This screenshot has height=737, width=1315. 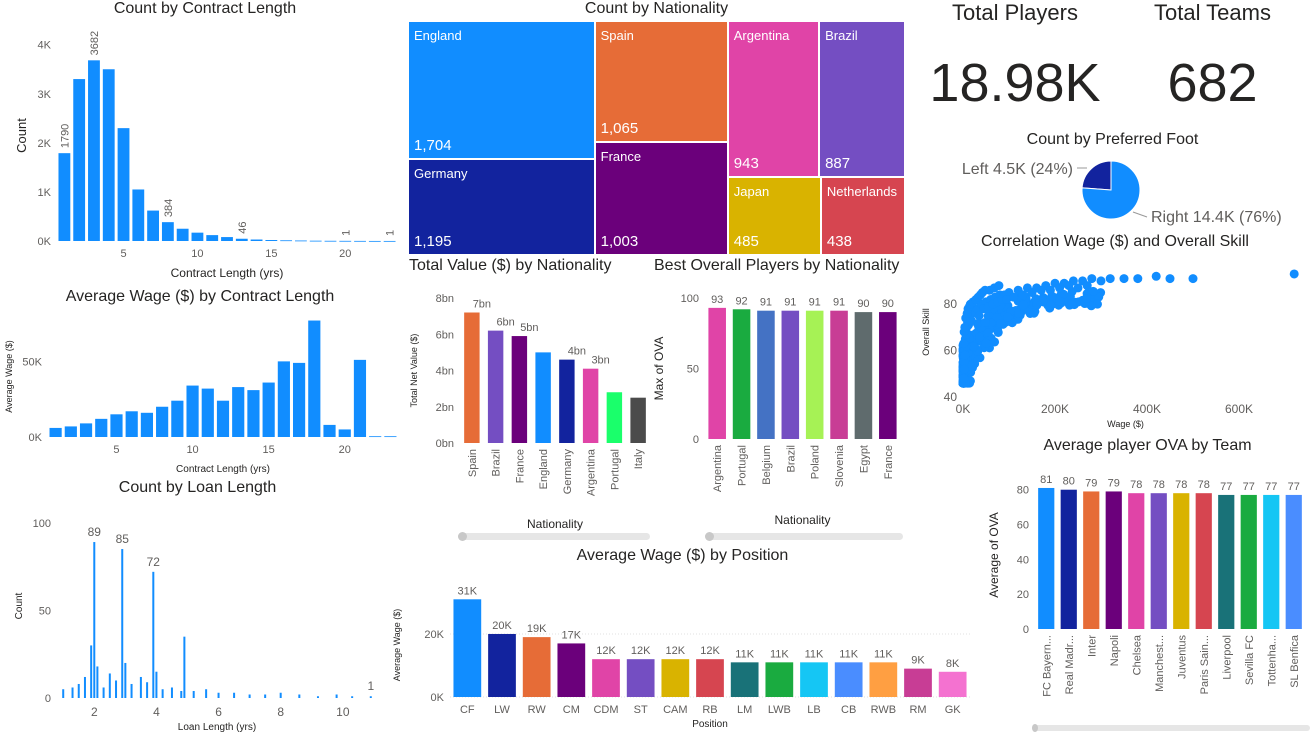 I want to click on x-category-label: Sevilla FC, so click(x=1250, y=660).